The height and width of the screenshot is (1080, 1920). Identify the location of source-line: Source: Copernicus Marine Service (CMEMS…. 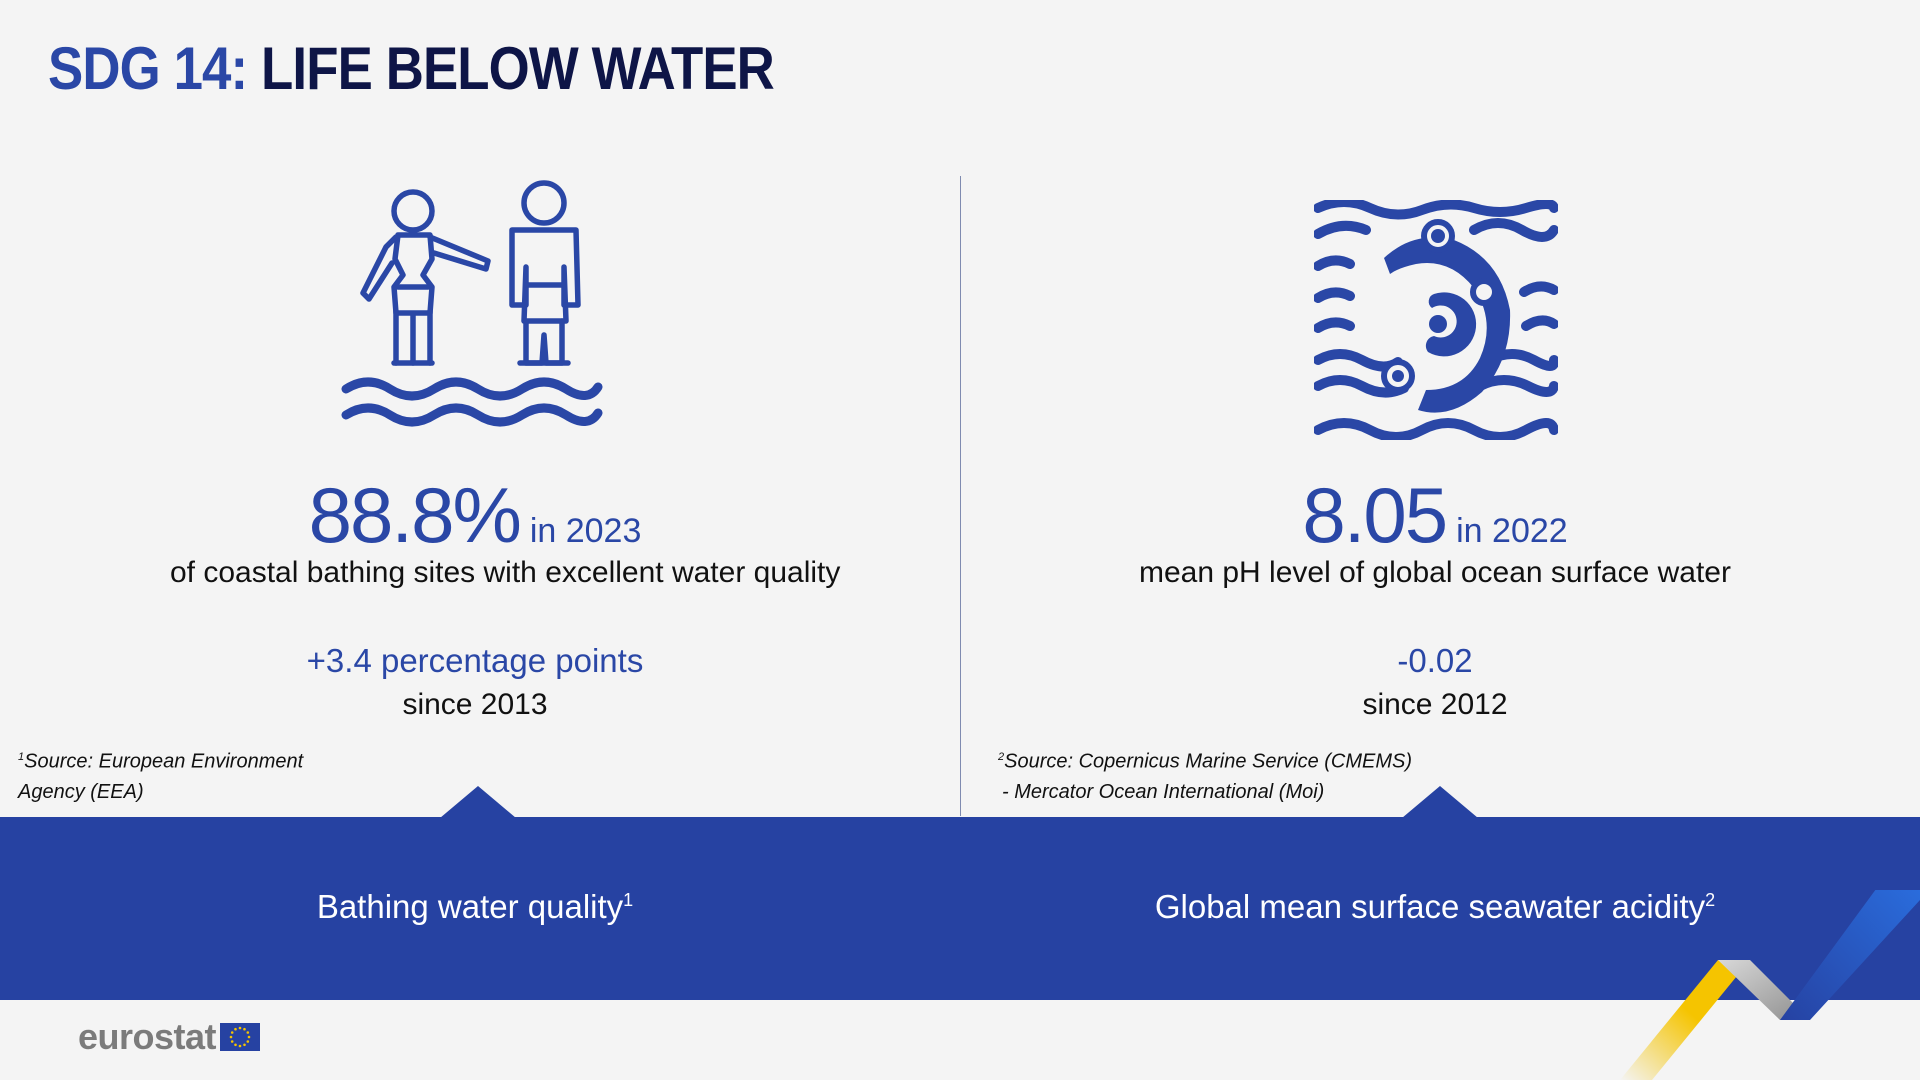
(1208, 761).